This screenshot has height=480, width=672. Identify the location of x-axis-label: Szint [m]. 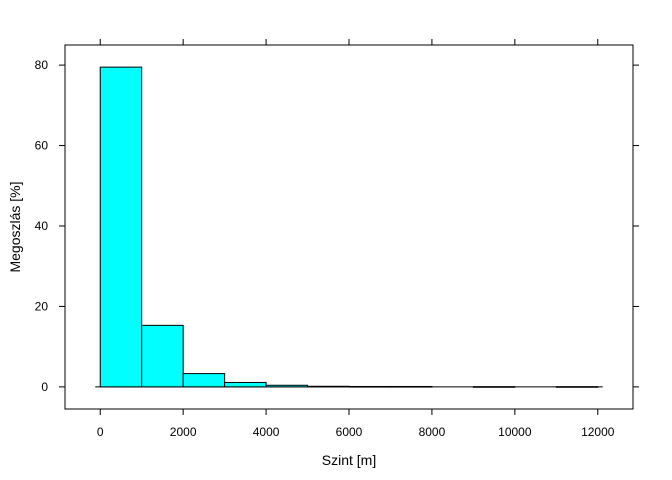
(349, 460).